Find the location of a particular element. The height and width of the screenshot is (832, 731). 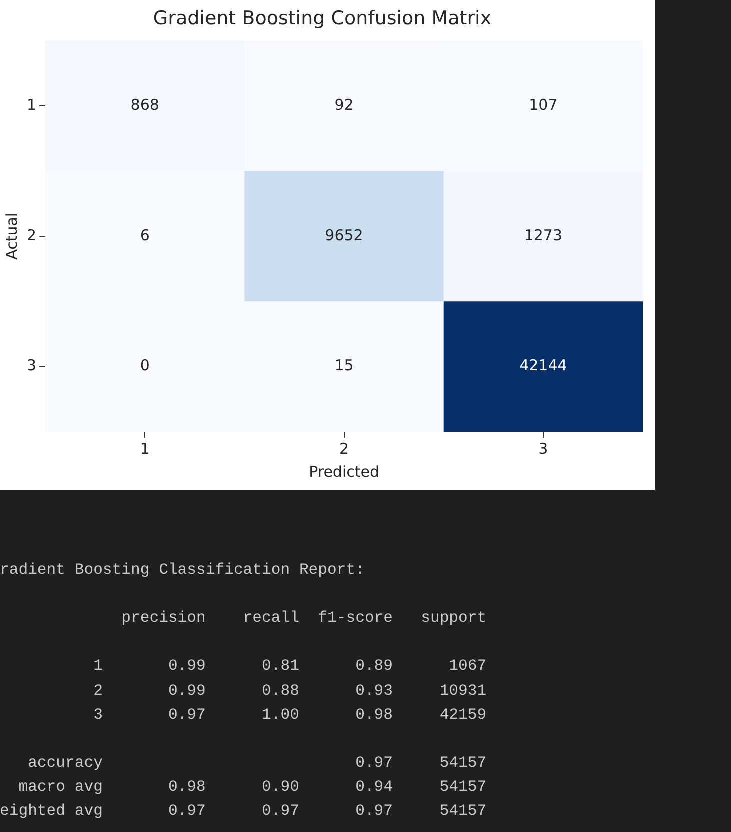

data-label: 6 is located at coordinates (145, 235).